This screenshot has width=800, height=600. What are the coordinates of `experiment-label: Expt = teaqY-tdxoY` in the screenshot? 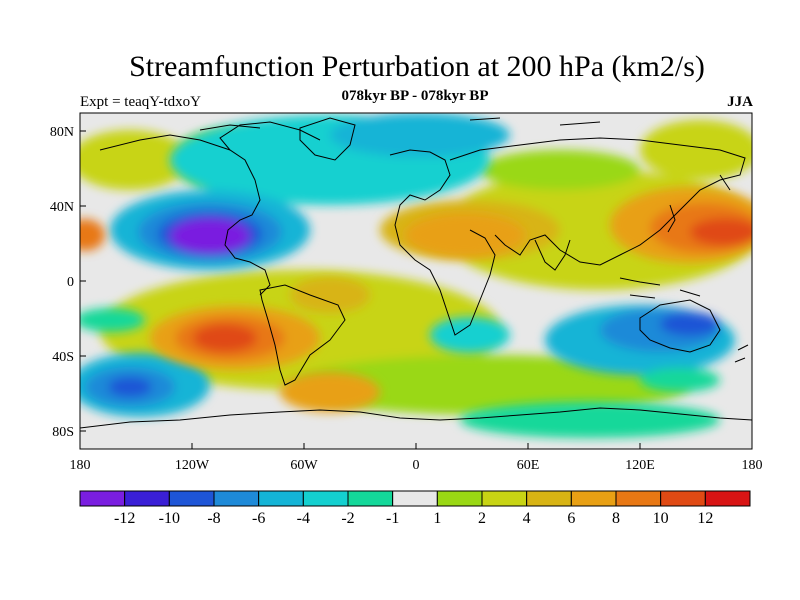 It's located at (140, 102).